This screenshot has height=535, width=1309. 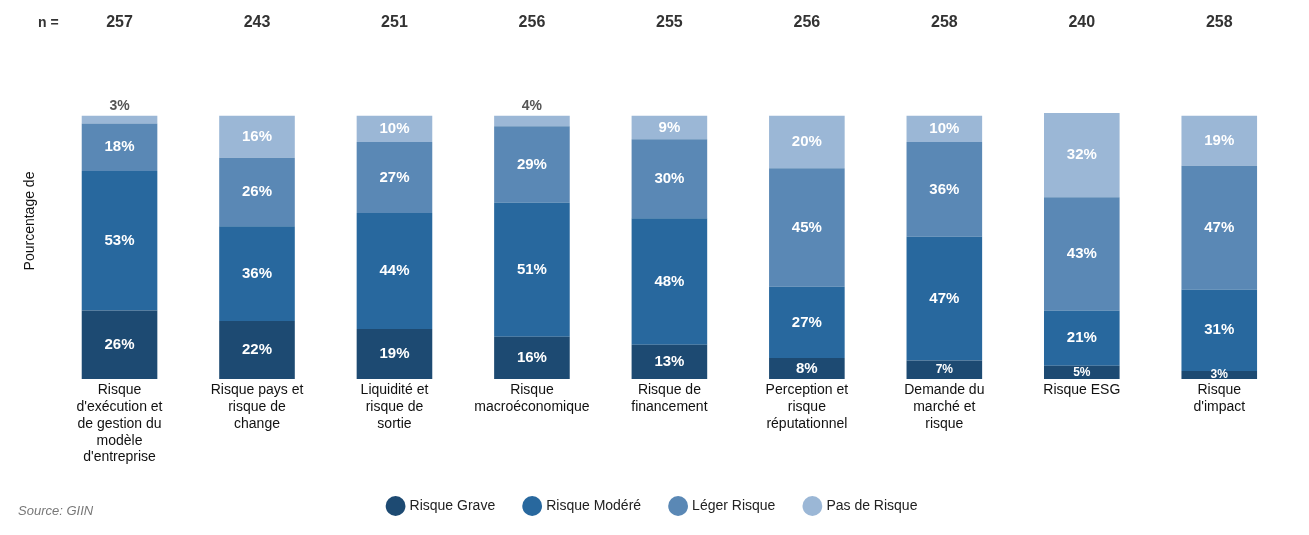 What do you see at coordinates (452, 504) in the screenshot?
I see `legend-label: Risque Grave` at bounding box center [452, 504].